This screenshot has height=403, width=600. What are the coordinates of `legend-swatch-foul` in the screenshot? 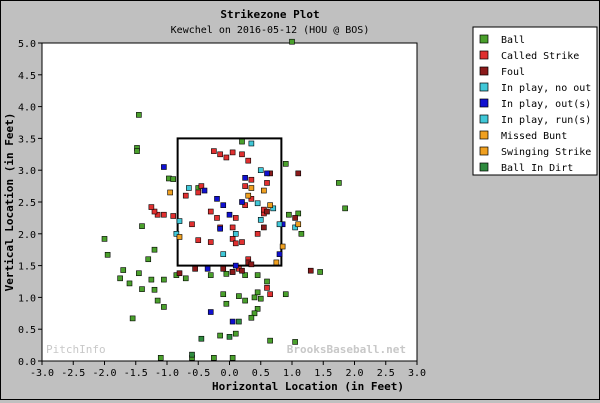 It's located at (484, 71).